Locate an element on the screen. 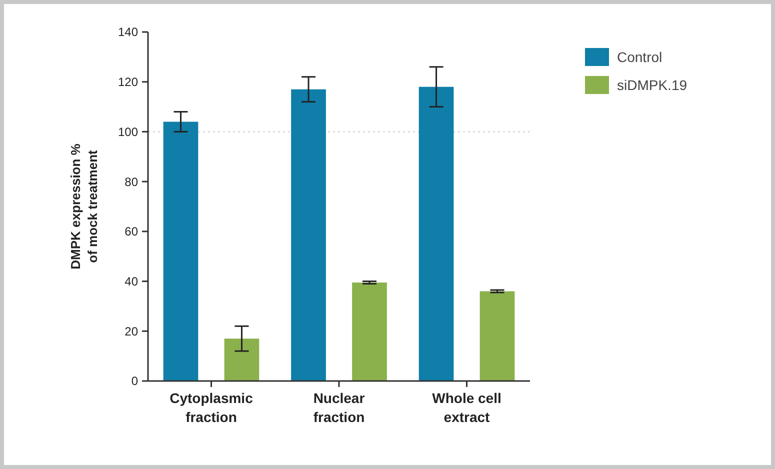  legend-label: Control is located at coordinates (639, 56).